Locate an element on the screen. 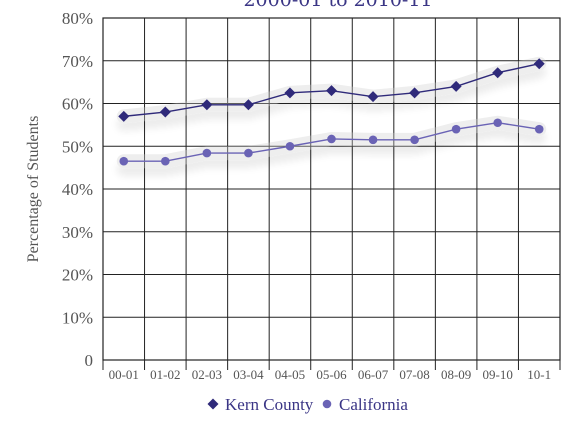 The width and height of the screenshot is (564, 421). x-tick-label: 08-09 is located at coordinates (456, 374).